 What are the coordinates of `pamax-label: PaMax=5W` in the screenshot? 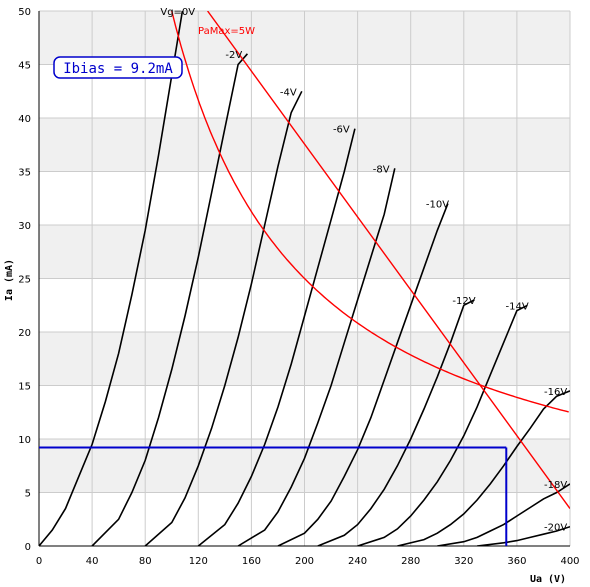 It's located at (226, 31).